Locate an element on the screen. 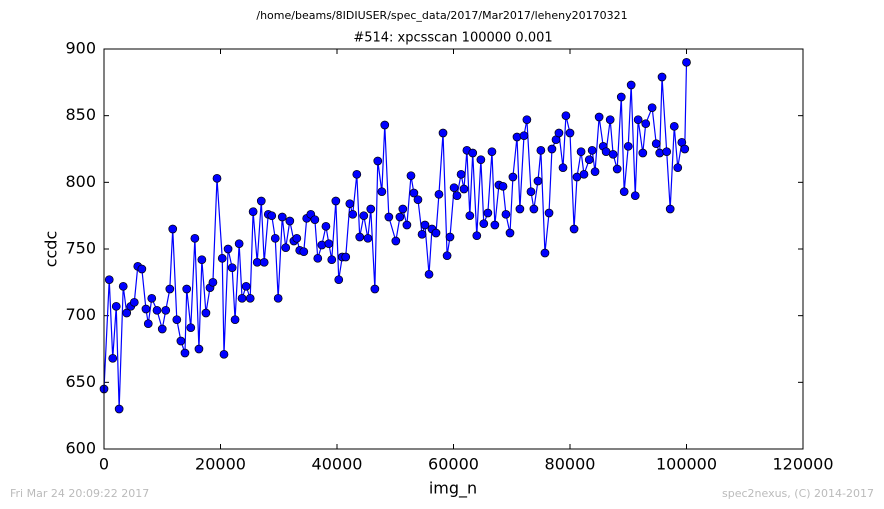  y-tick-label: 900 is located at coordinates (80, 48).